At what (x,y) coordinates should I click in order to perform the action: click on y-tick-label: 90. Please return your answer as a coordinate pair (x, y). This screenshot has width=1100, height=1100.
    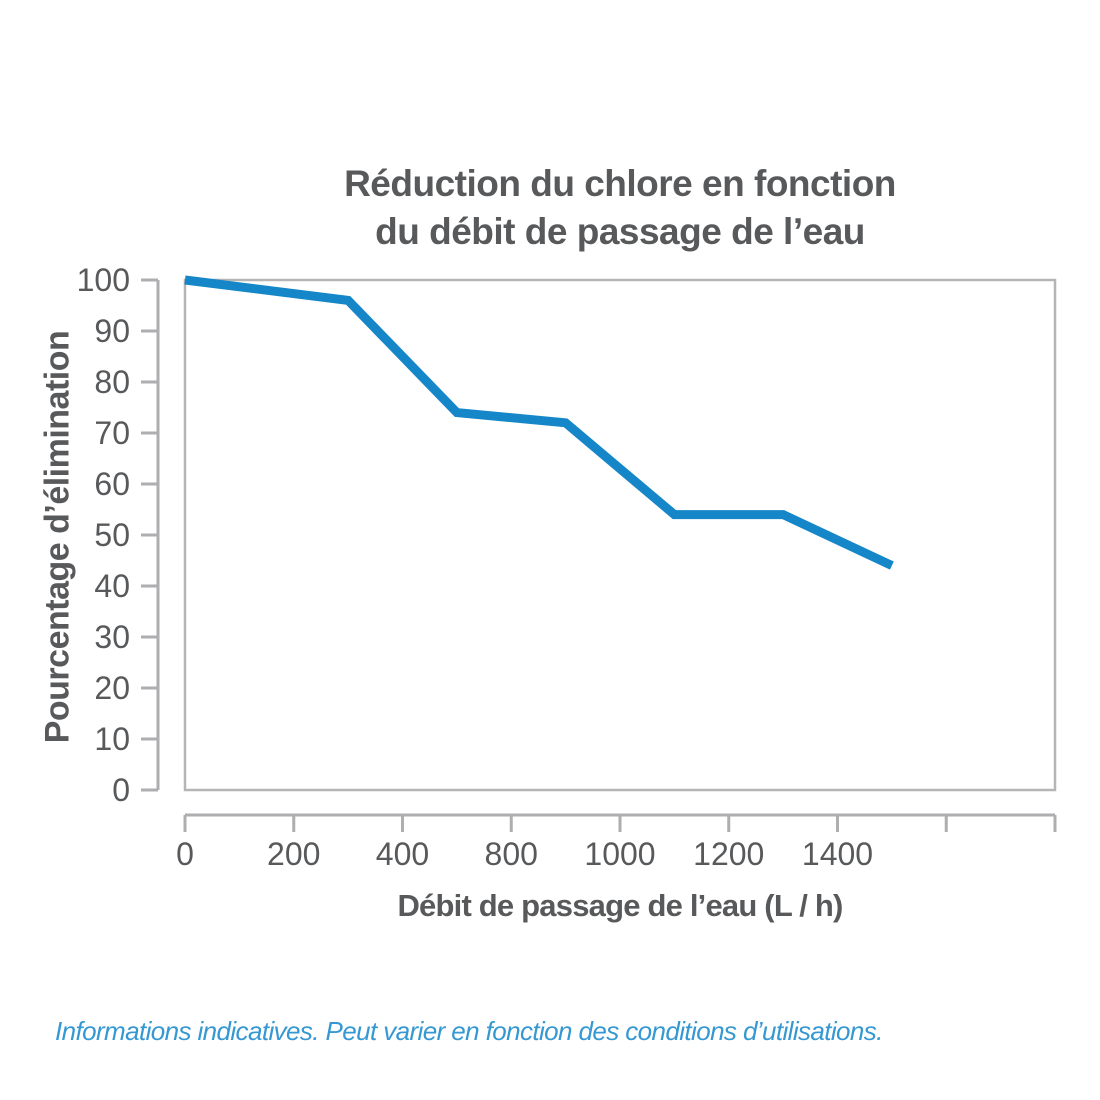
    Looking at the image, I should click on (112, 331).